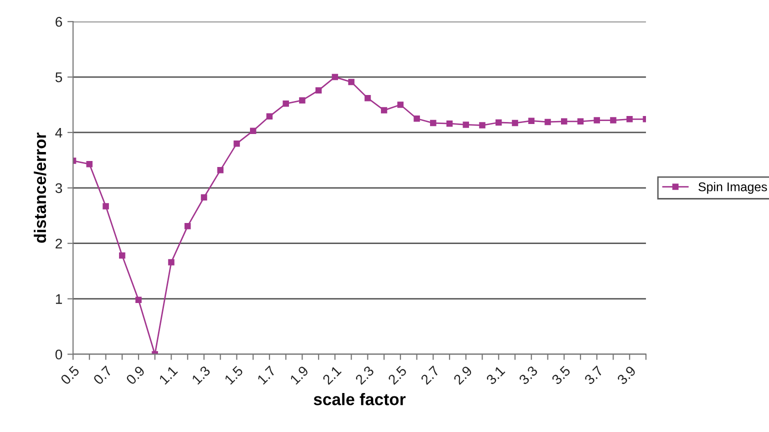 This screenshot has width=769, height=432. What do you see at coordinates (626, 375) in the screenshot?
I see `x-tick-label: 3.9` at bounding box center [626, 375].